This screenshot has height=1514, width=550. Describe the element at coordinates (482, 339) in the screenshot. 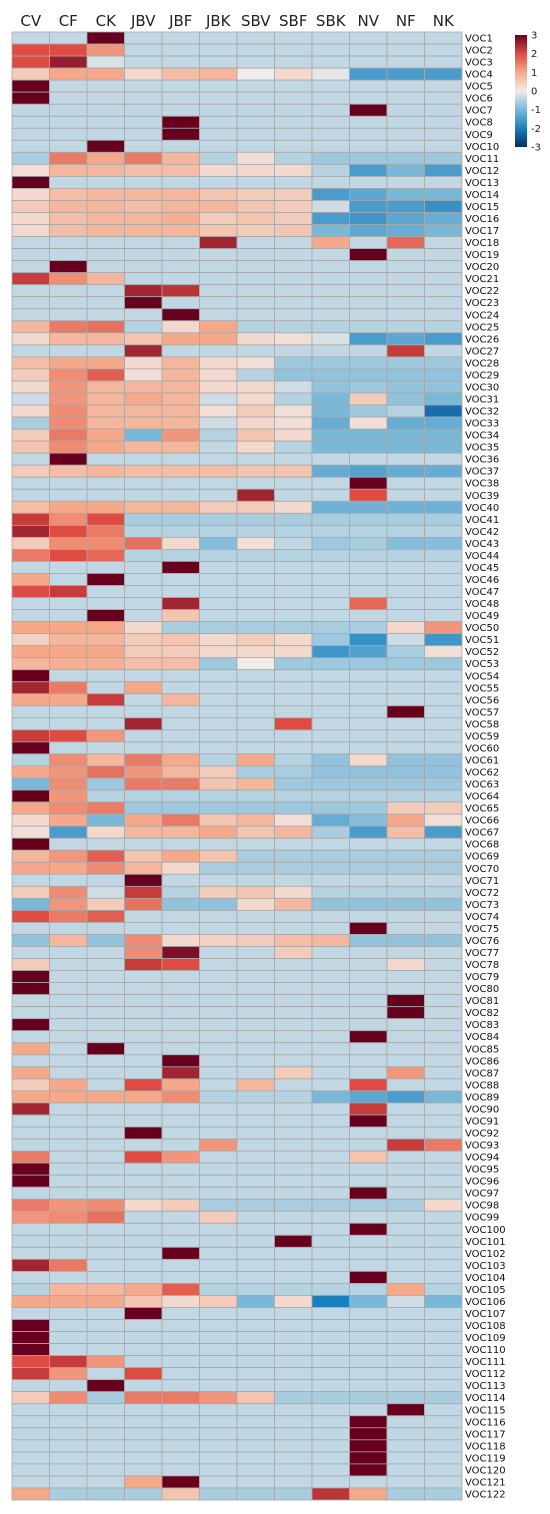

I see `row-label: VOC26` at that location.